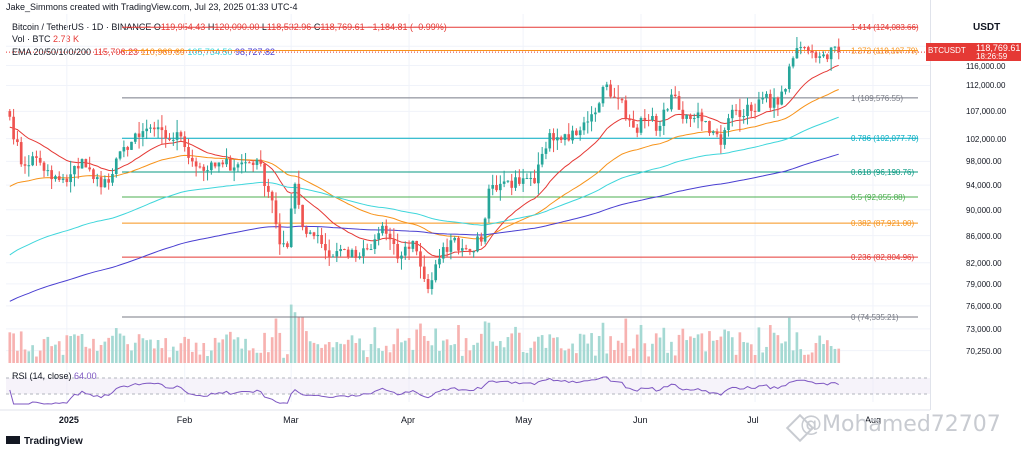 The height and width of the screenshot is (454, 1024). I want to click on price-tick-label: 86,000.00, so click(984, 236).